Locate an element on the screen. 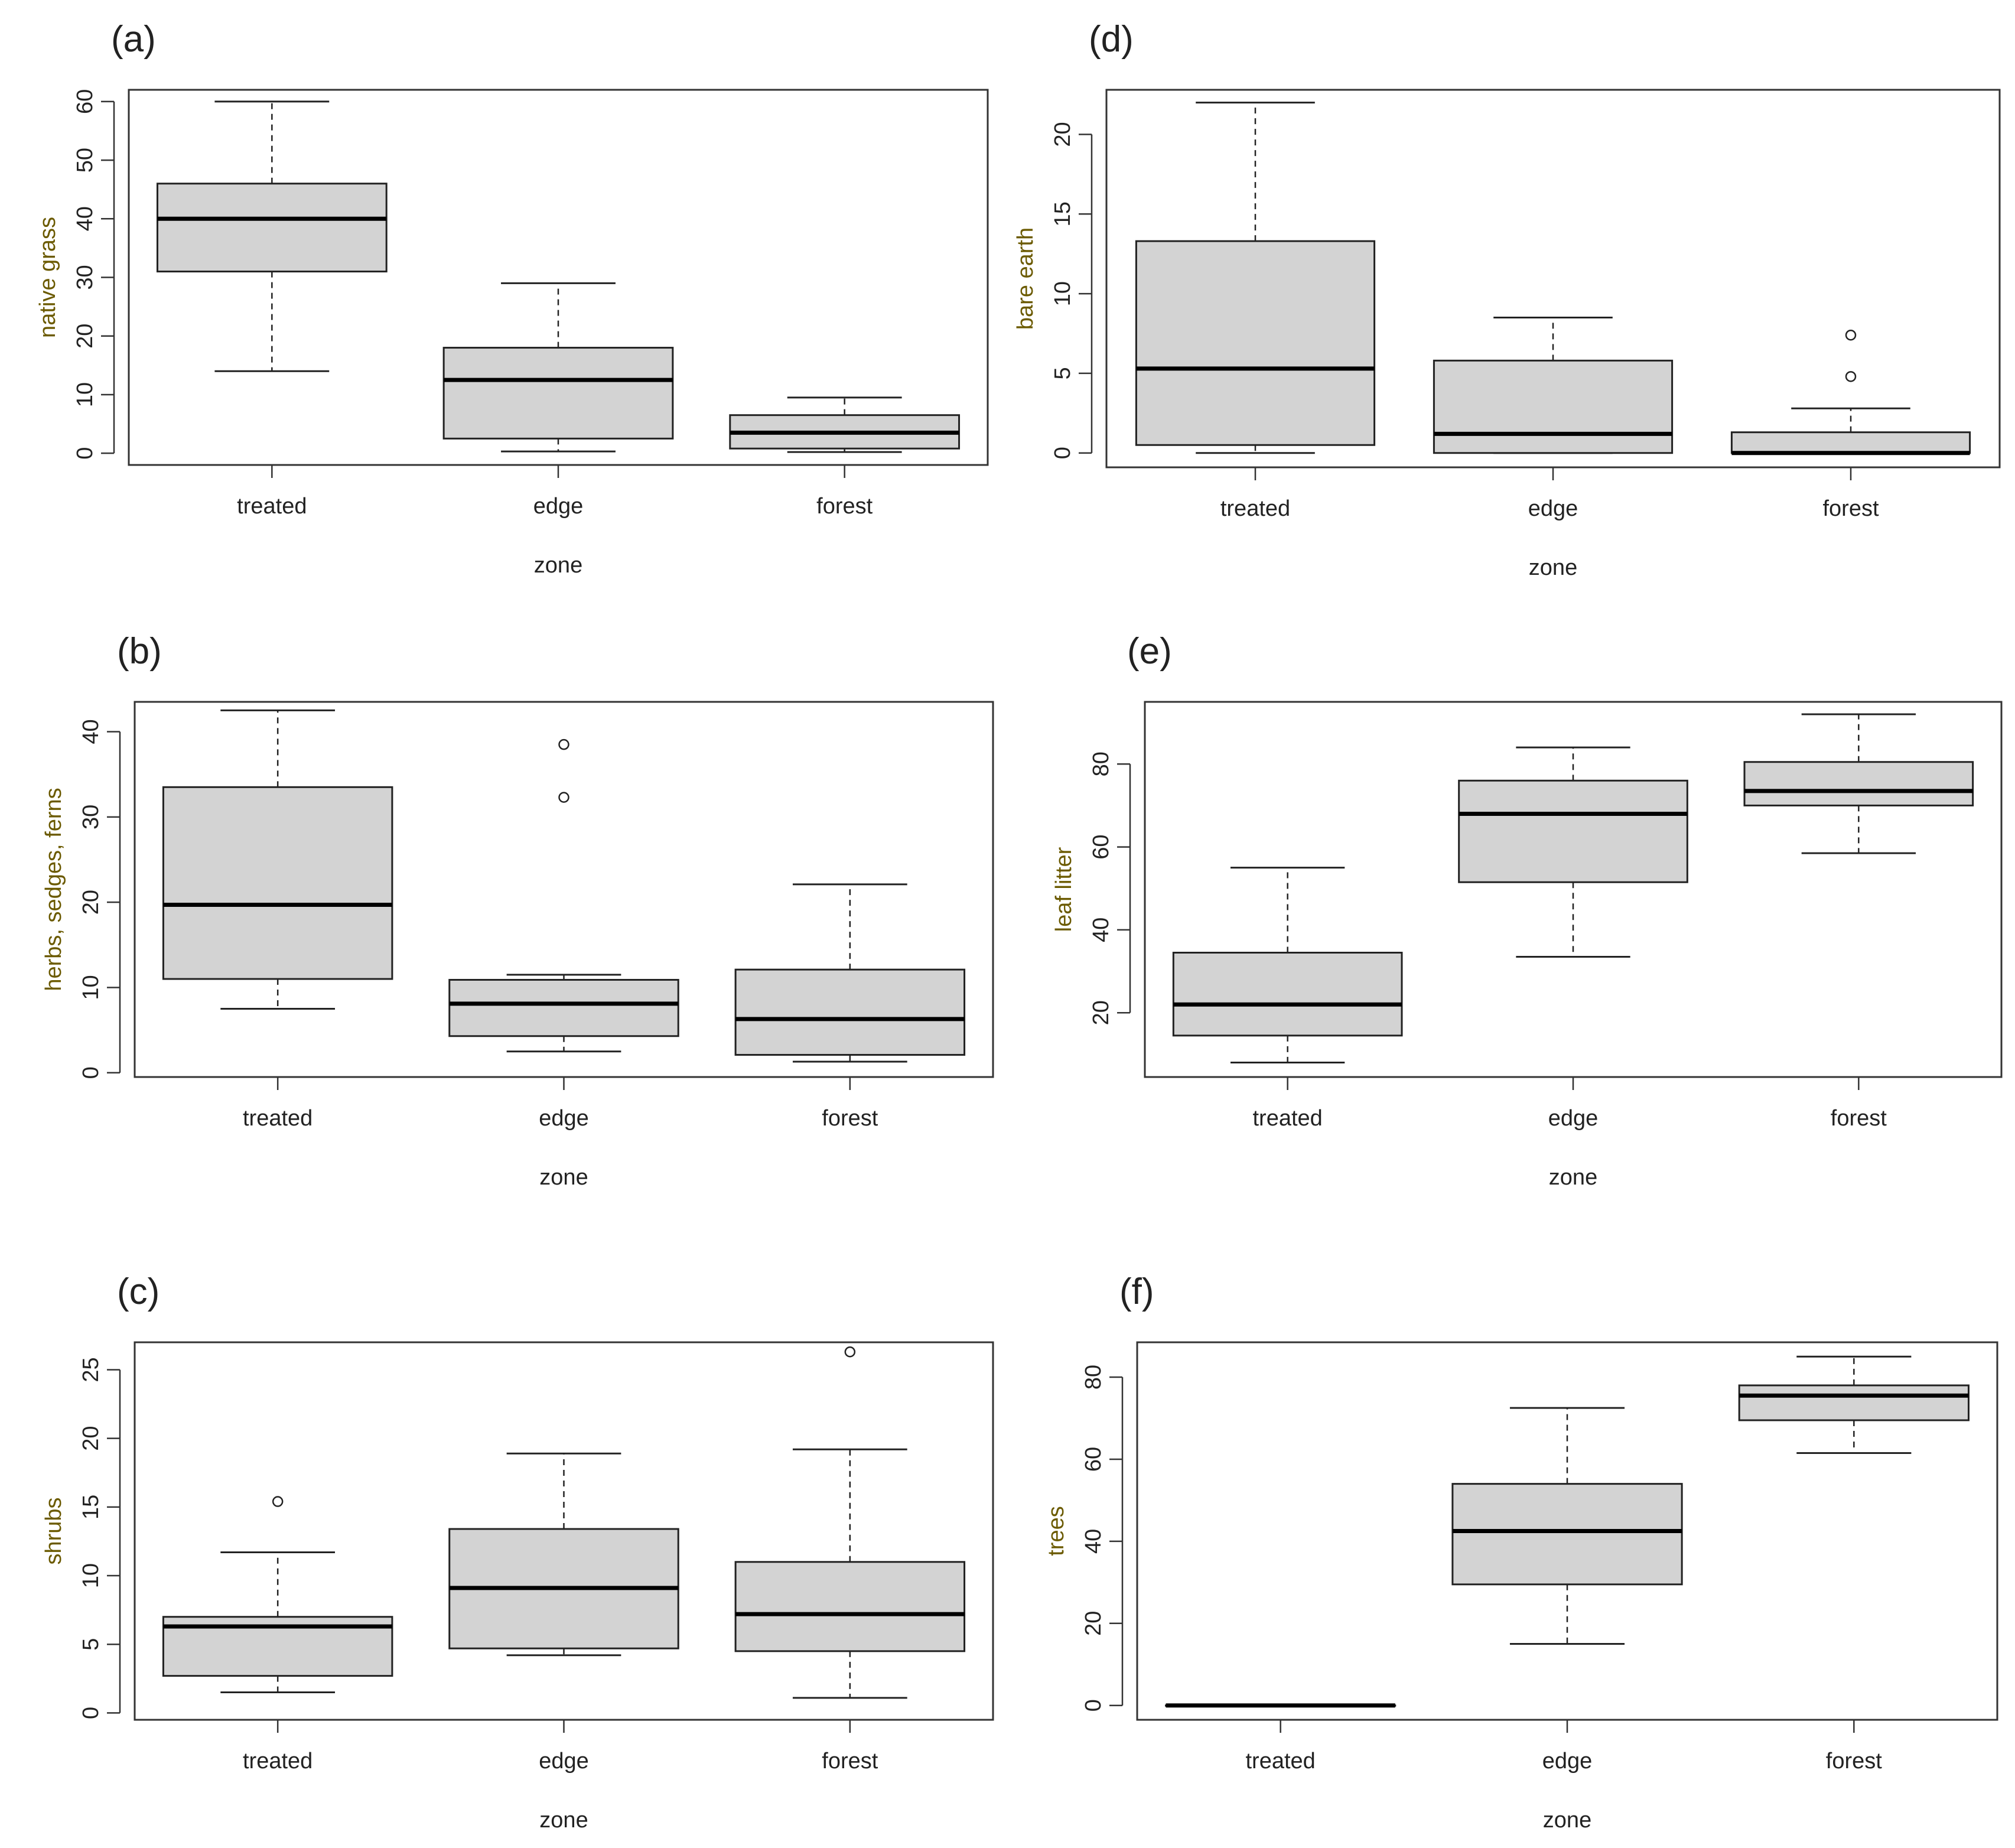 The height and width of the screenshot is (1848, 2015). panel-label: (f) is located at coordinates (1136, 1291).